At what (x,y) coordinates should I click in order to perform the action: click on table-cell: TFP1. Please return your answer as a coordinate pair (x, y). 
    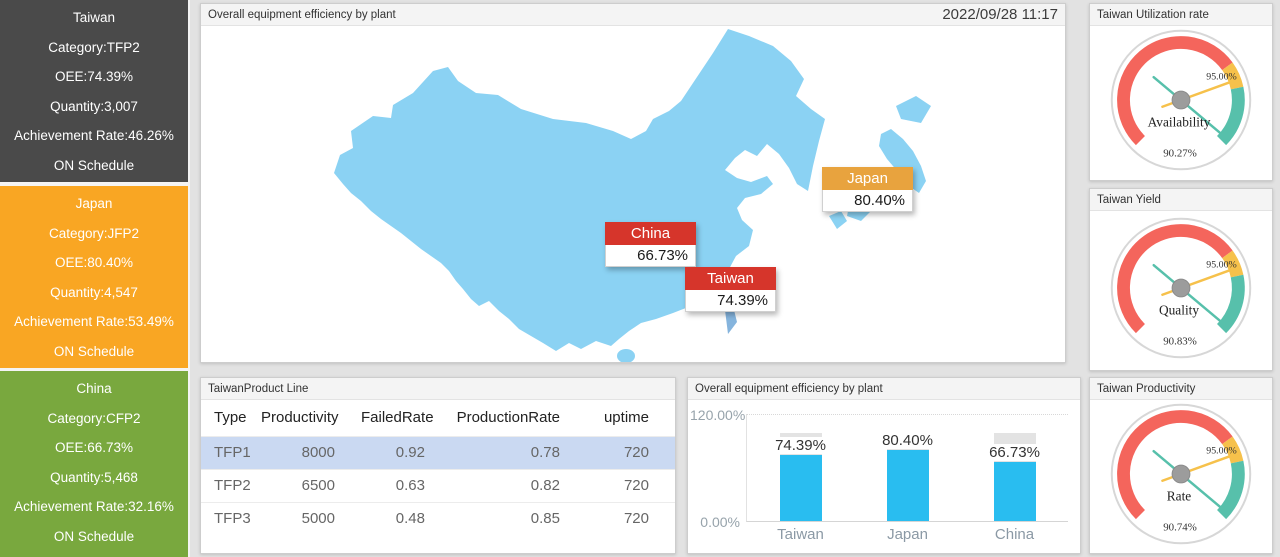
    Looking at the image, I should click on (232, 452).